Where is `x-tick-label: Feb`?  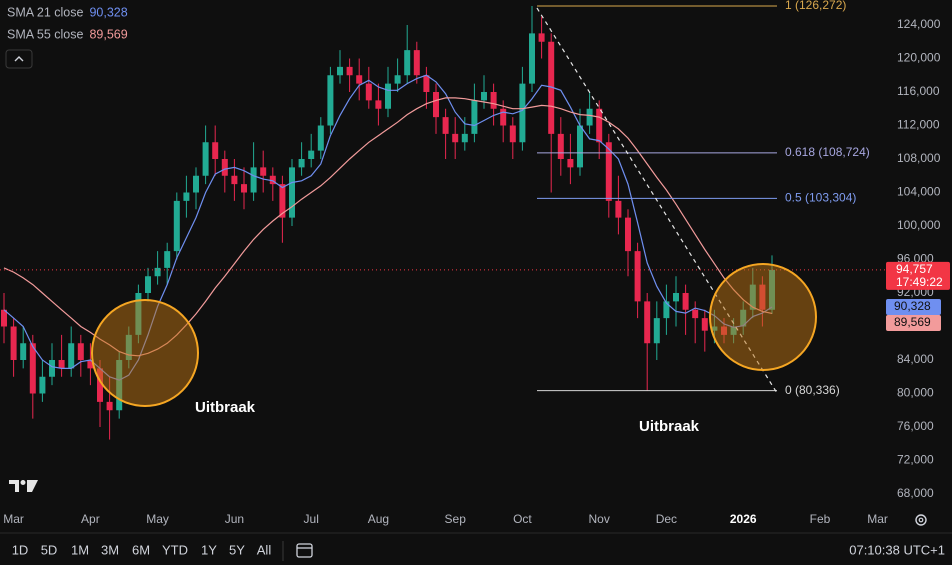
x-tick-label: Feb is located at coordinates (820, 519).